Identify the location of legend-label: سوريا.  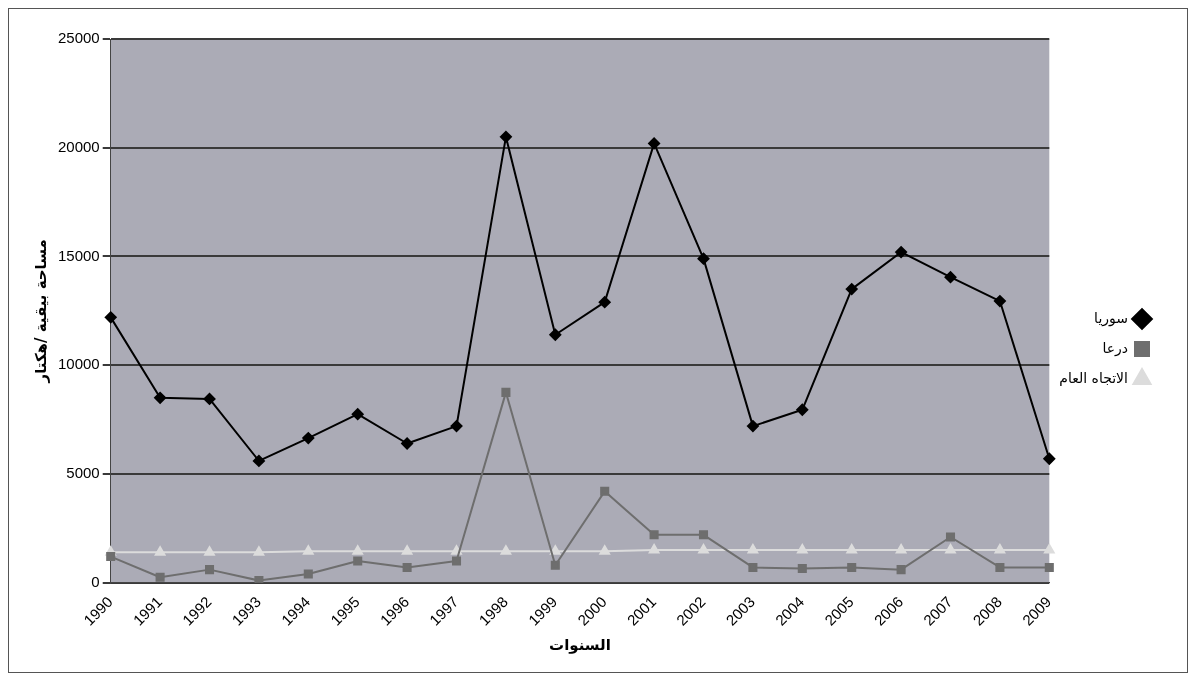
(1111, 318).